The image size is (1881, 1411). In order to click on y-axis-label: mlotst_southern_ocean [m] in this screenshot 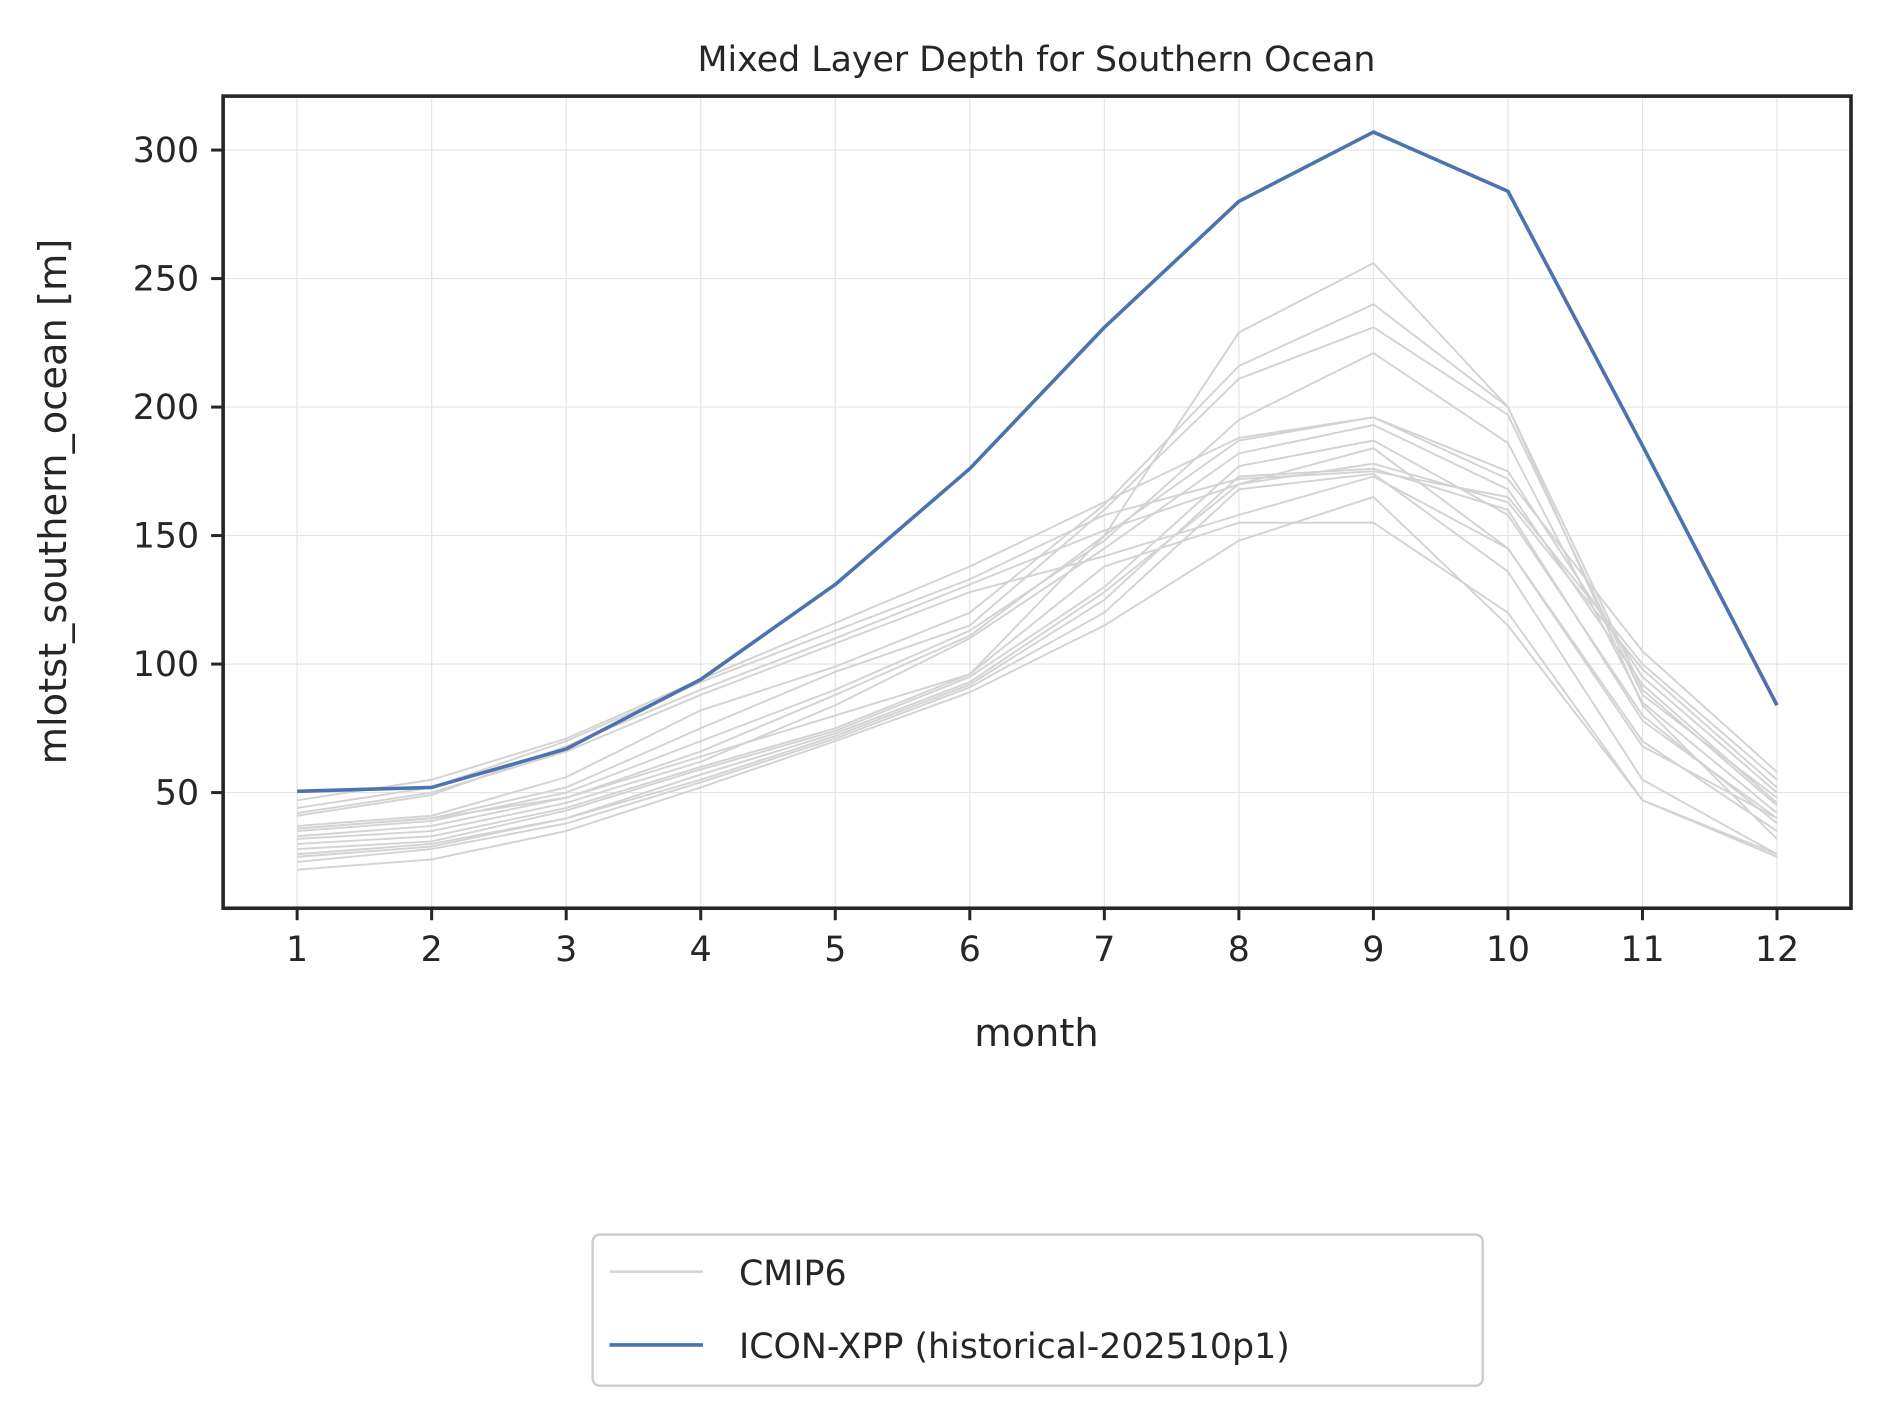, I will do `click(53, 502)`.